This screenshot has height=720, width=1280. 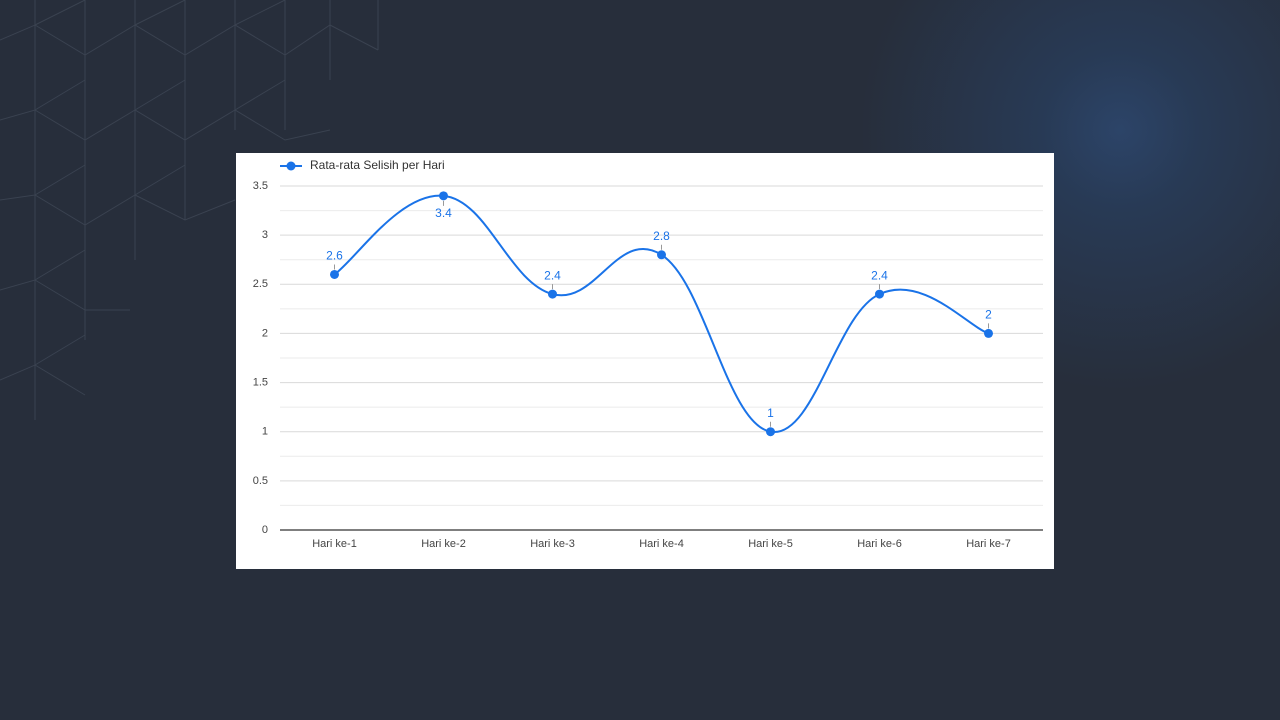 What do you see at coordinates (661, 544) in the screenshot?
I see `x-tick-label: Hari ke-4` at bounding box center [661, 544].